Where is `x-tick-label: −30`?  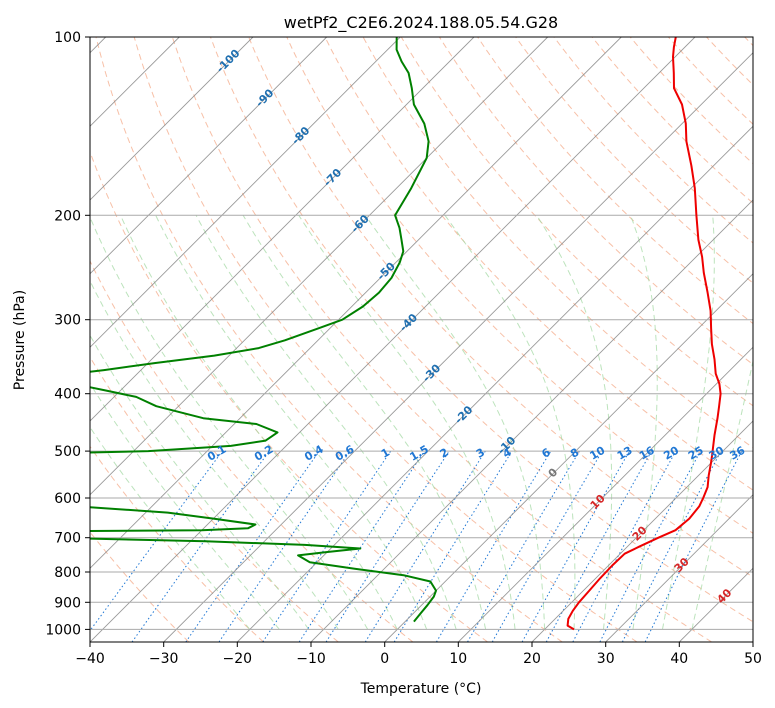 x-tick-label: −30 is located at coordinates (164, 659).